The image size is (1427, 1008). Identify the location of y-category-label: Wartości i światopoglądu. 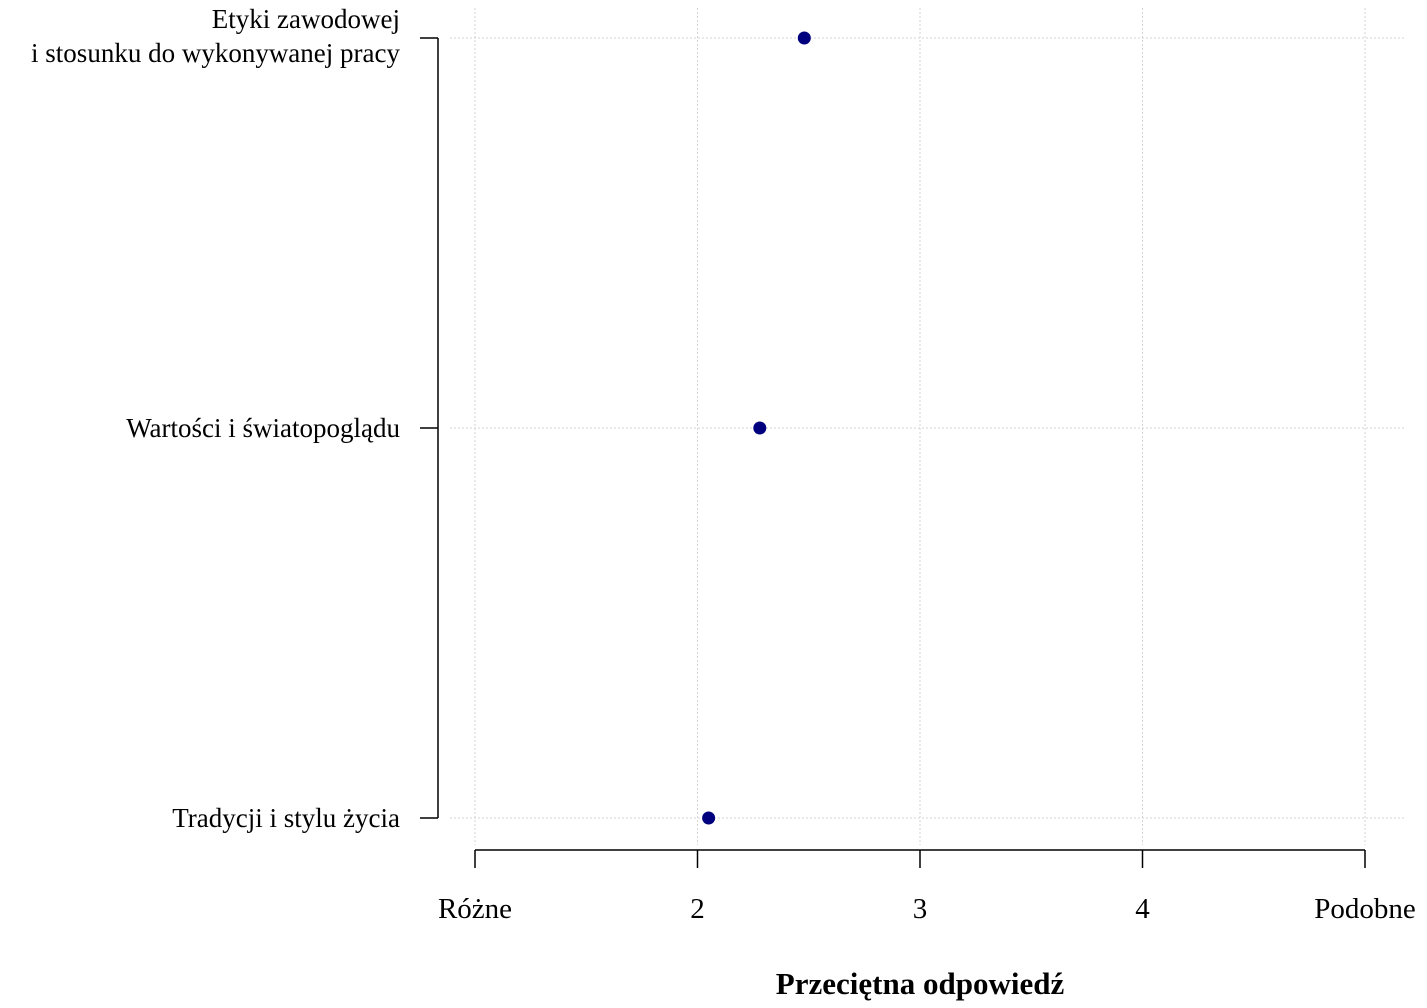
(263, 428).